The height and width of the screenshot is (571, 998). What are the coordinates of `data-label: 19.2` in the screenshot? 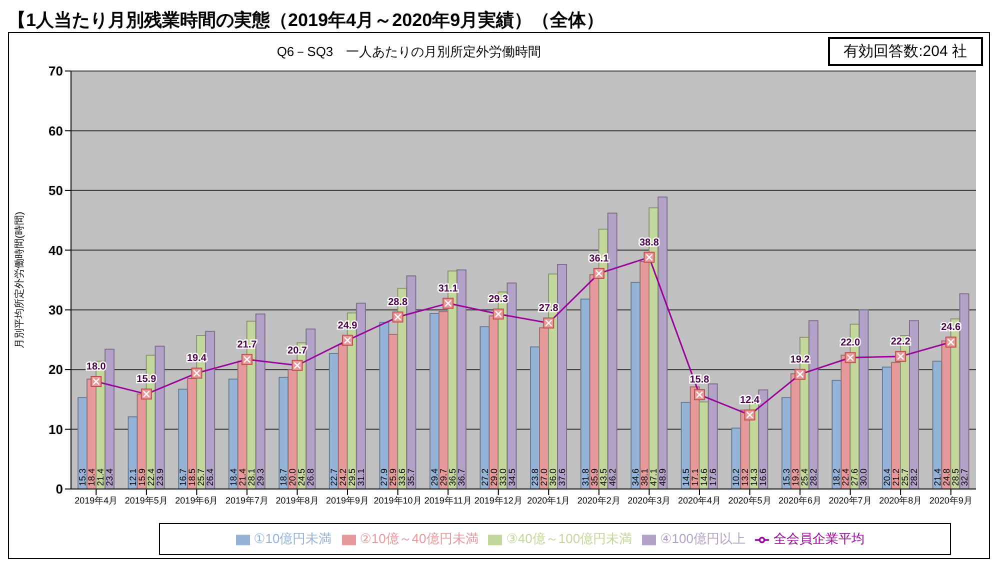 It's located at (800, 360).